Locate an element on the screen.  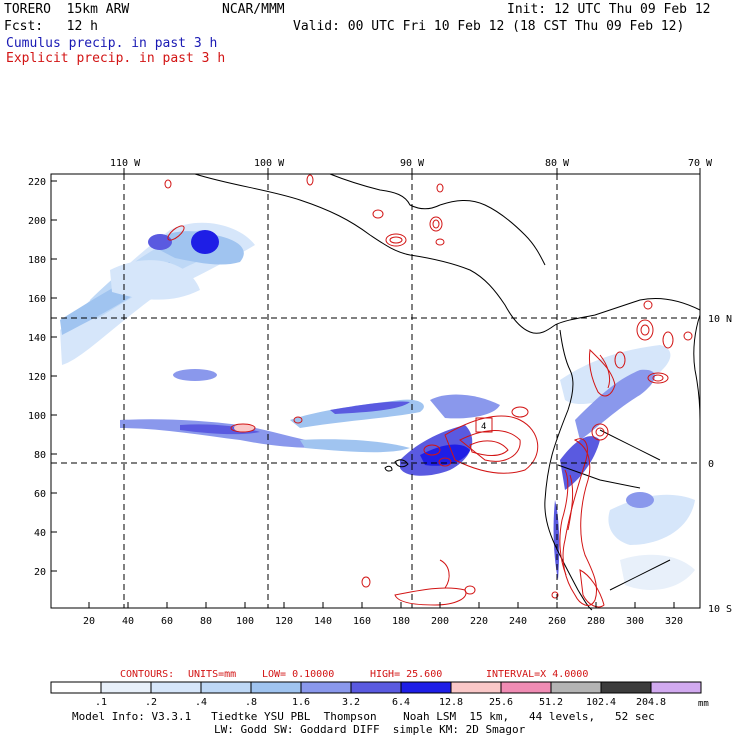
x-tick: 200 is located at coordinates (440, 621).